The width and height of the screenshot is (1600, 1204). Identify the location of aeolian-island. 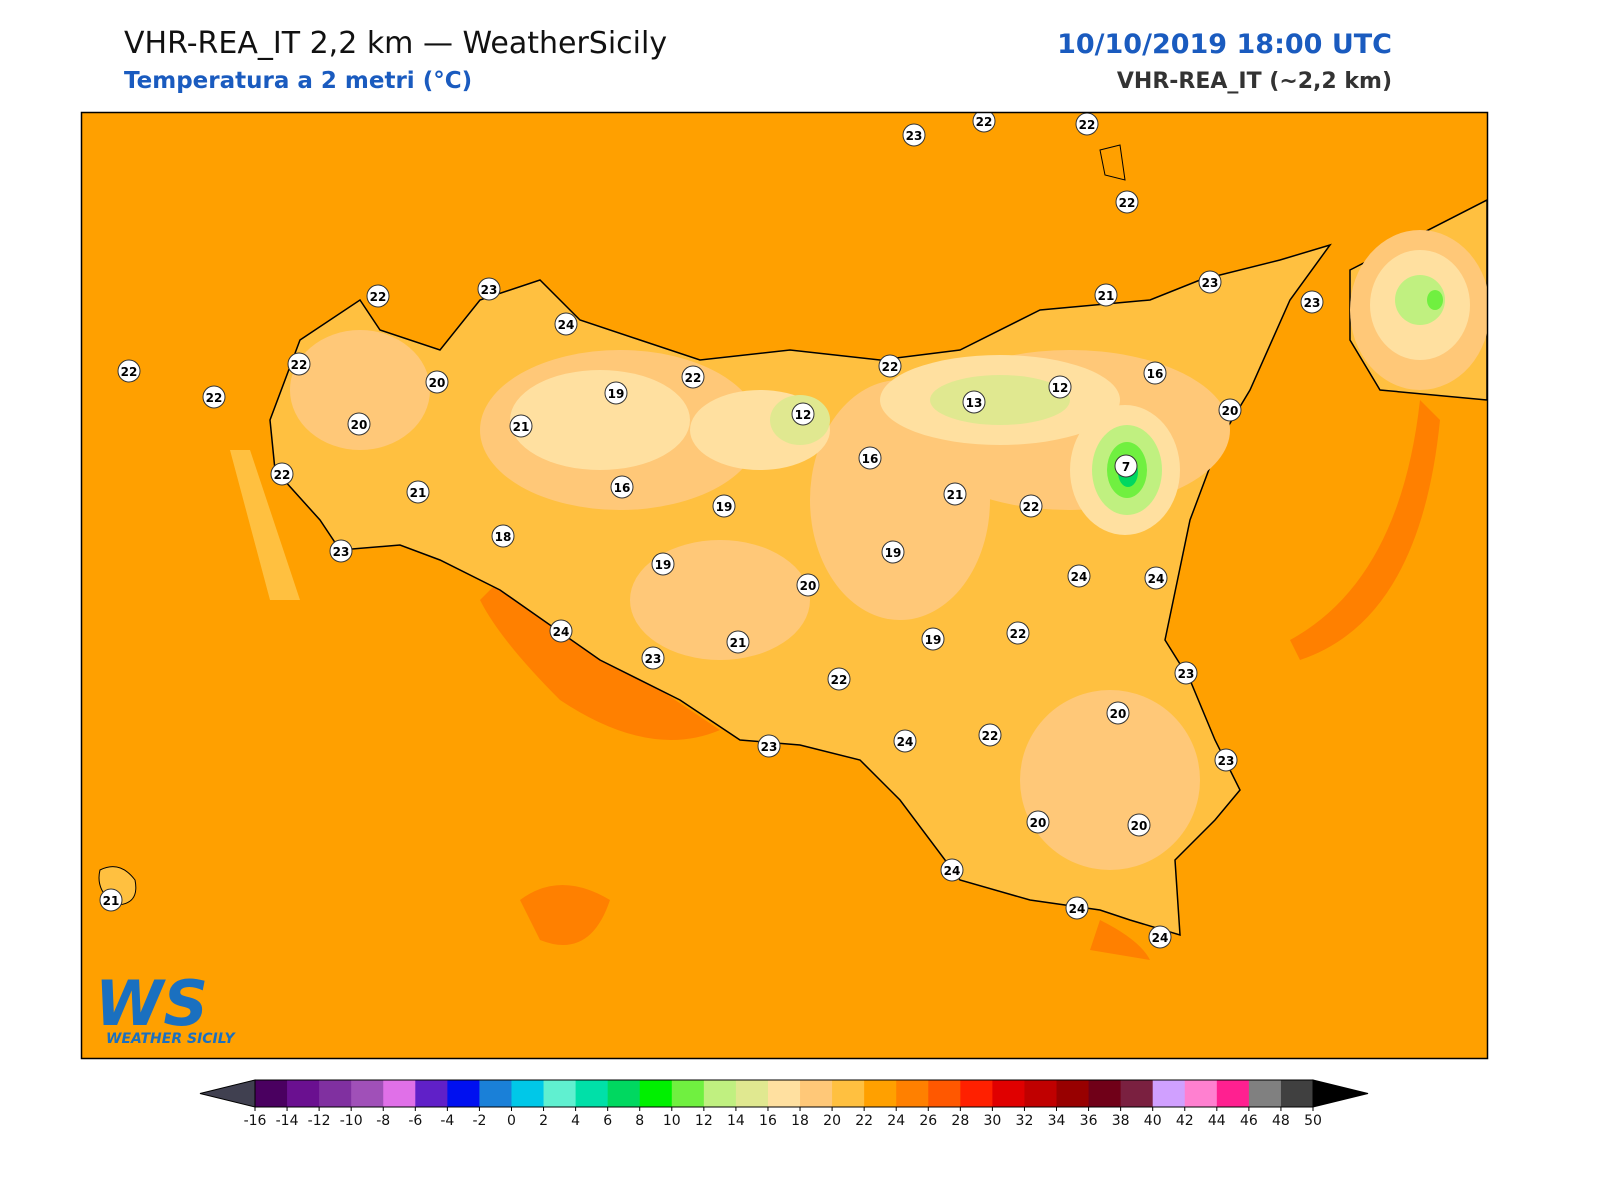
(1112, 162).